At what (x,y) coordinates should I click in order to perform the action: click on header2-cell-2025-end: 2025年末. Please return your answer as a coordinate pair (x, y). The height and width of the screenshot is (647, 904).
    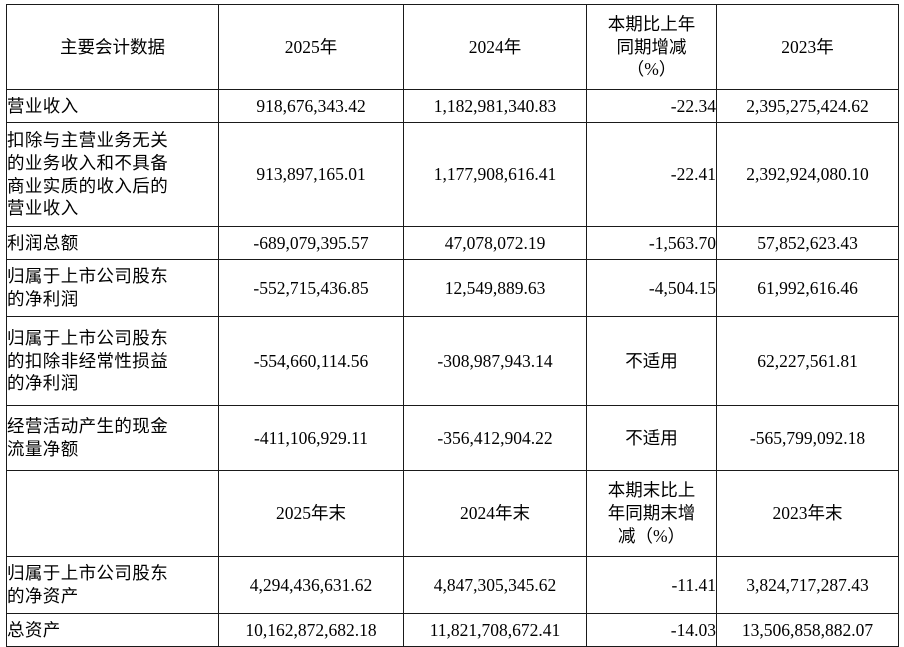
    Looking at the image, I should click on (311, 513).